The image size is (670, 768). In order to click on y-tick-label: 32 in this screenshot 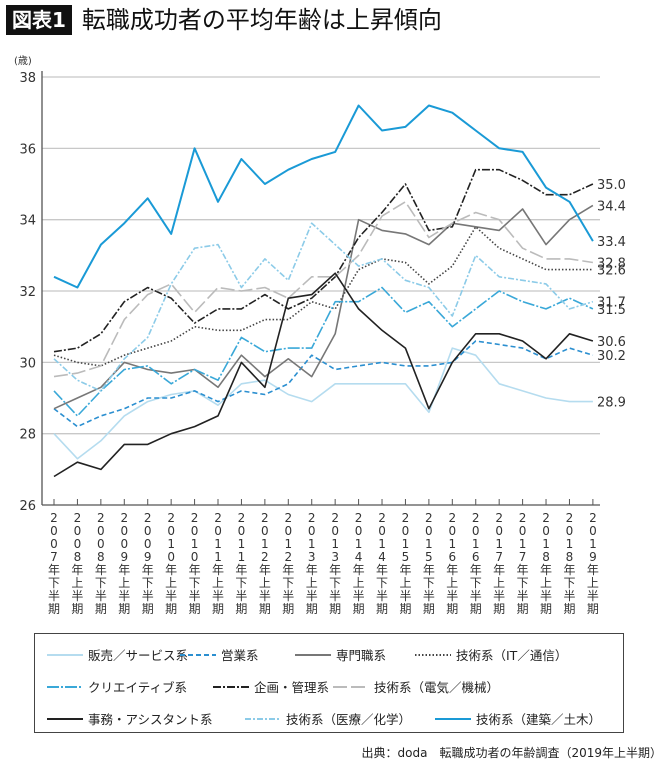, I will do `click(27, 292)`.